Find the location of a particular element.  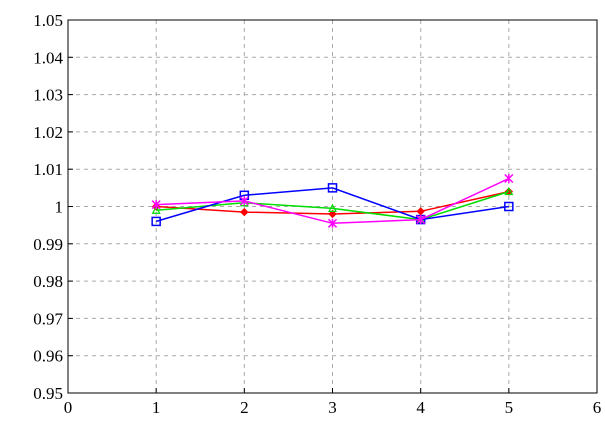

x-tick-label: 0 is located at coordinates (68, 407).